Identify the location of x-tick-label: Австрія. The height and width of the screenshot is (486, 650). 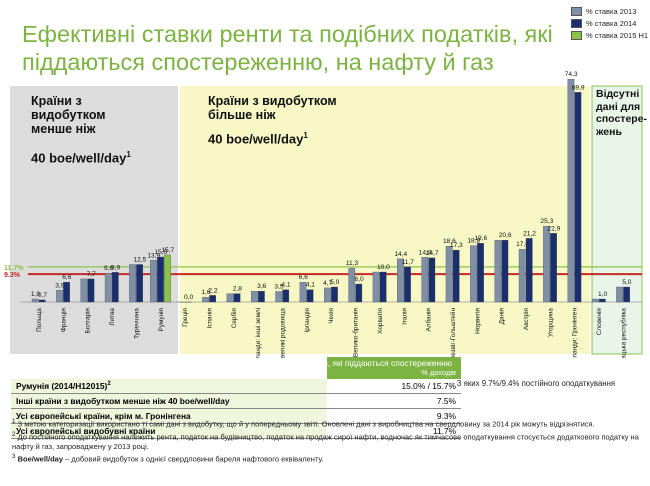
(526, 318).